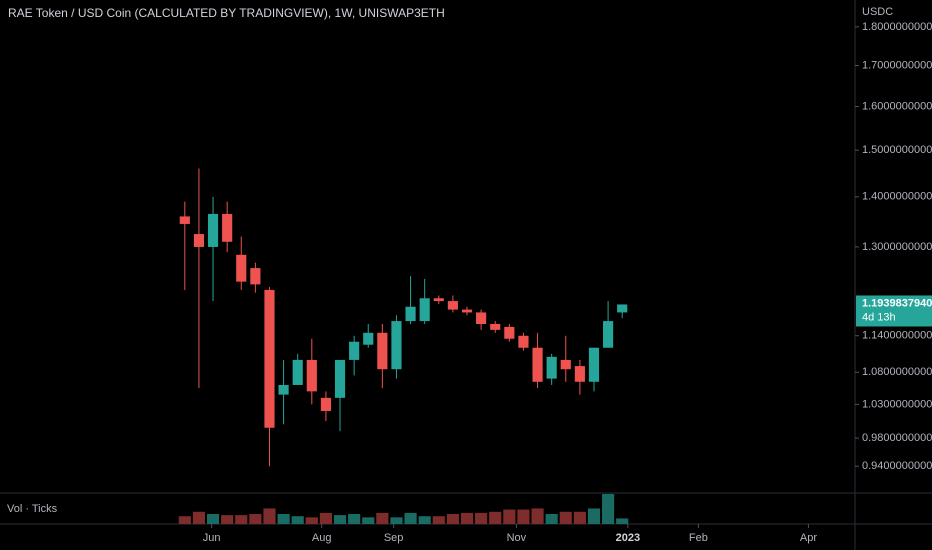  Describe the element at coordinates (897, 65) in the screenshot. I see `y-tick-label: 1.7000000000` at that location.